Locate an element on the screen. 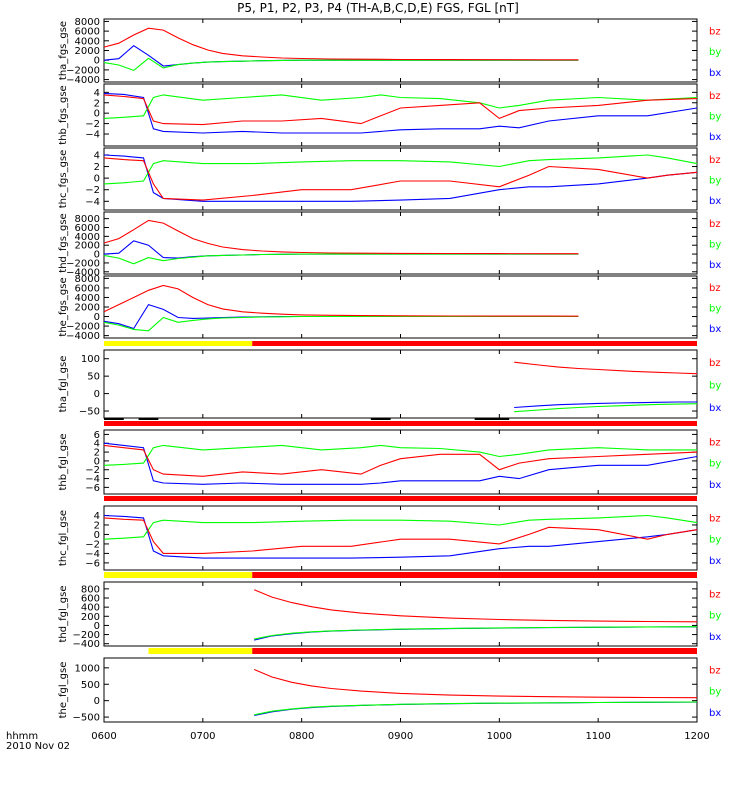 This screenshot has width=750, height=800. y-tick-label: 400 is located at coordinates (90, 608).